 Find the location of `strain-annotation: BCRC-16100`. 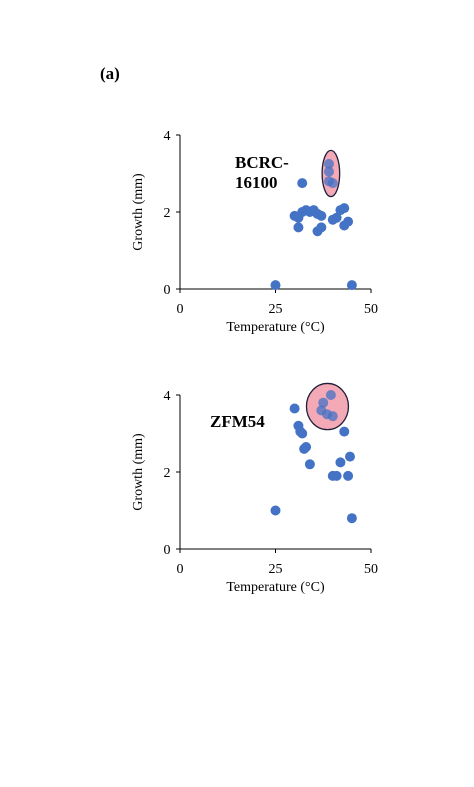

strain-annotation: BCRC-16100 is located at coordinates (262, 172).